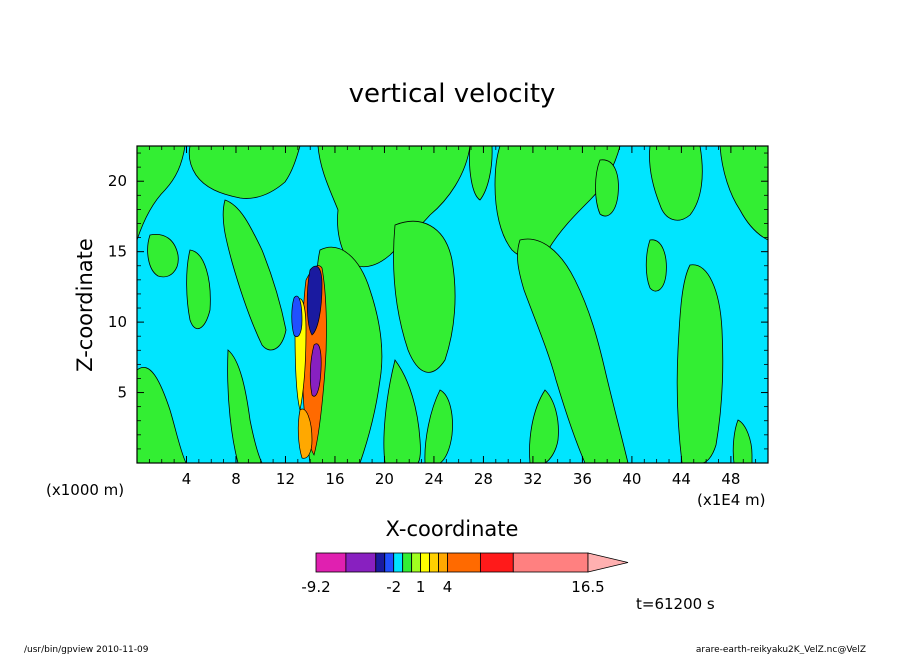 The height and width of the screenshot is (654, 904). I want to click on x-tick-label: 36, so click(582, 479).